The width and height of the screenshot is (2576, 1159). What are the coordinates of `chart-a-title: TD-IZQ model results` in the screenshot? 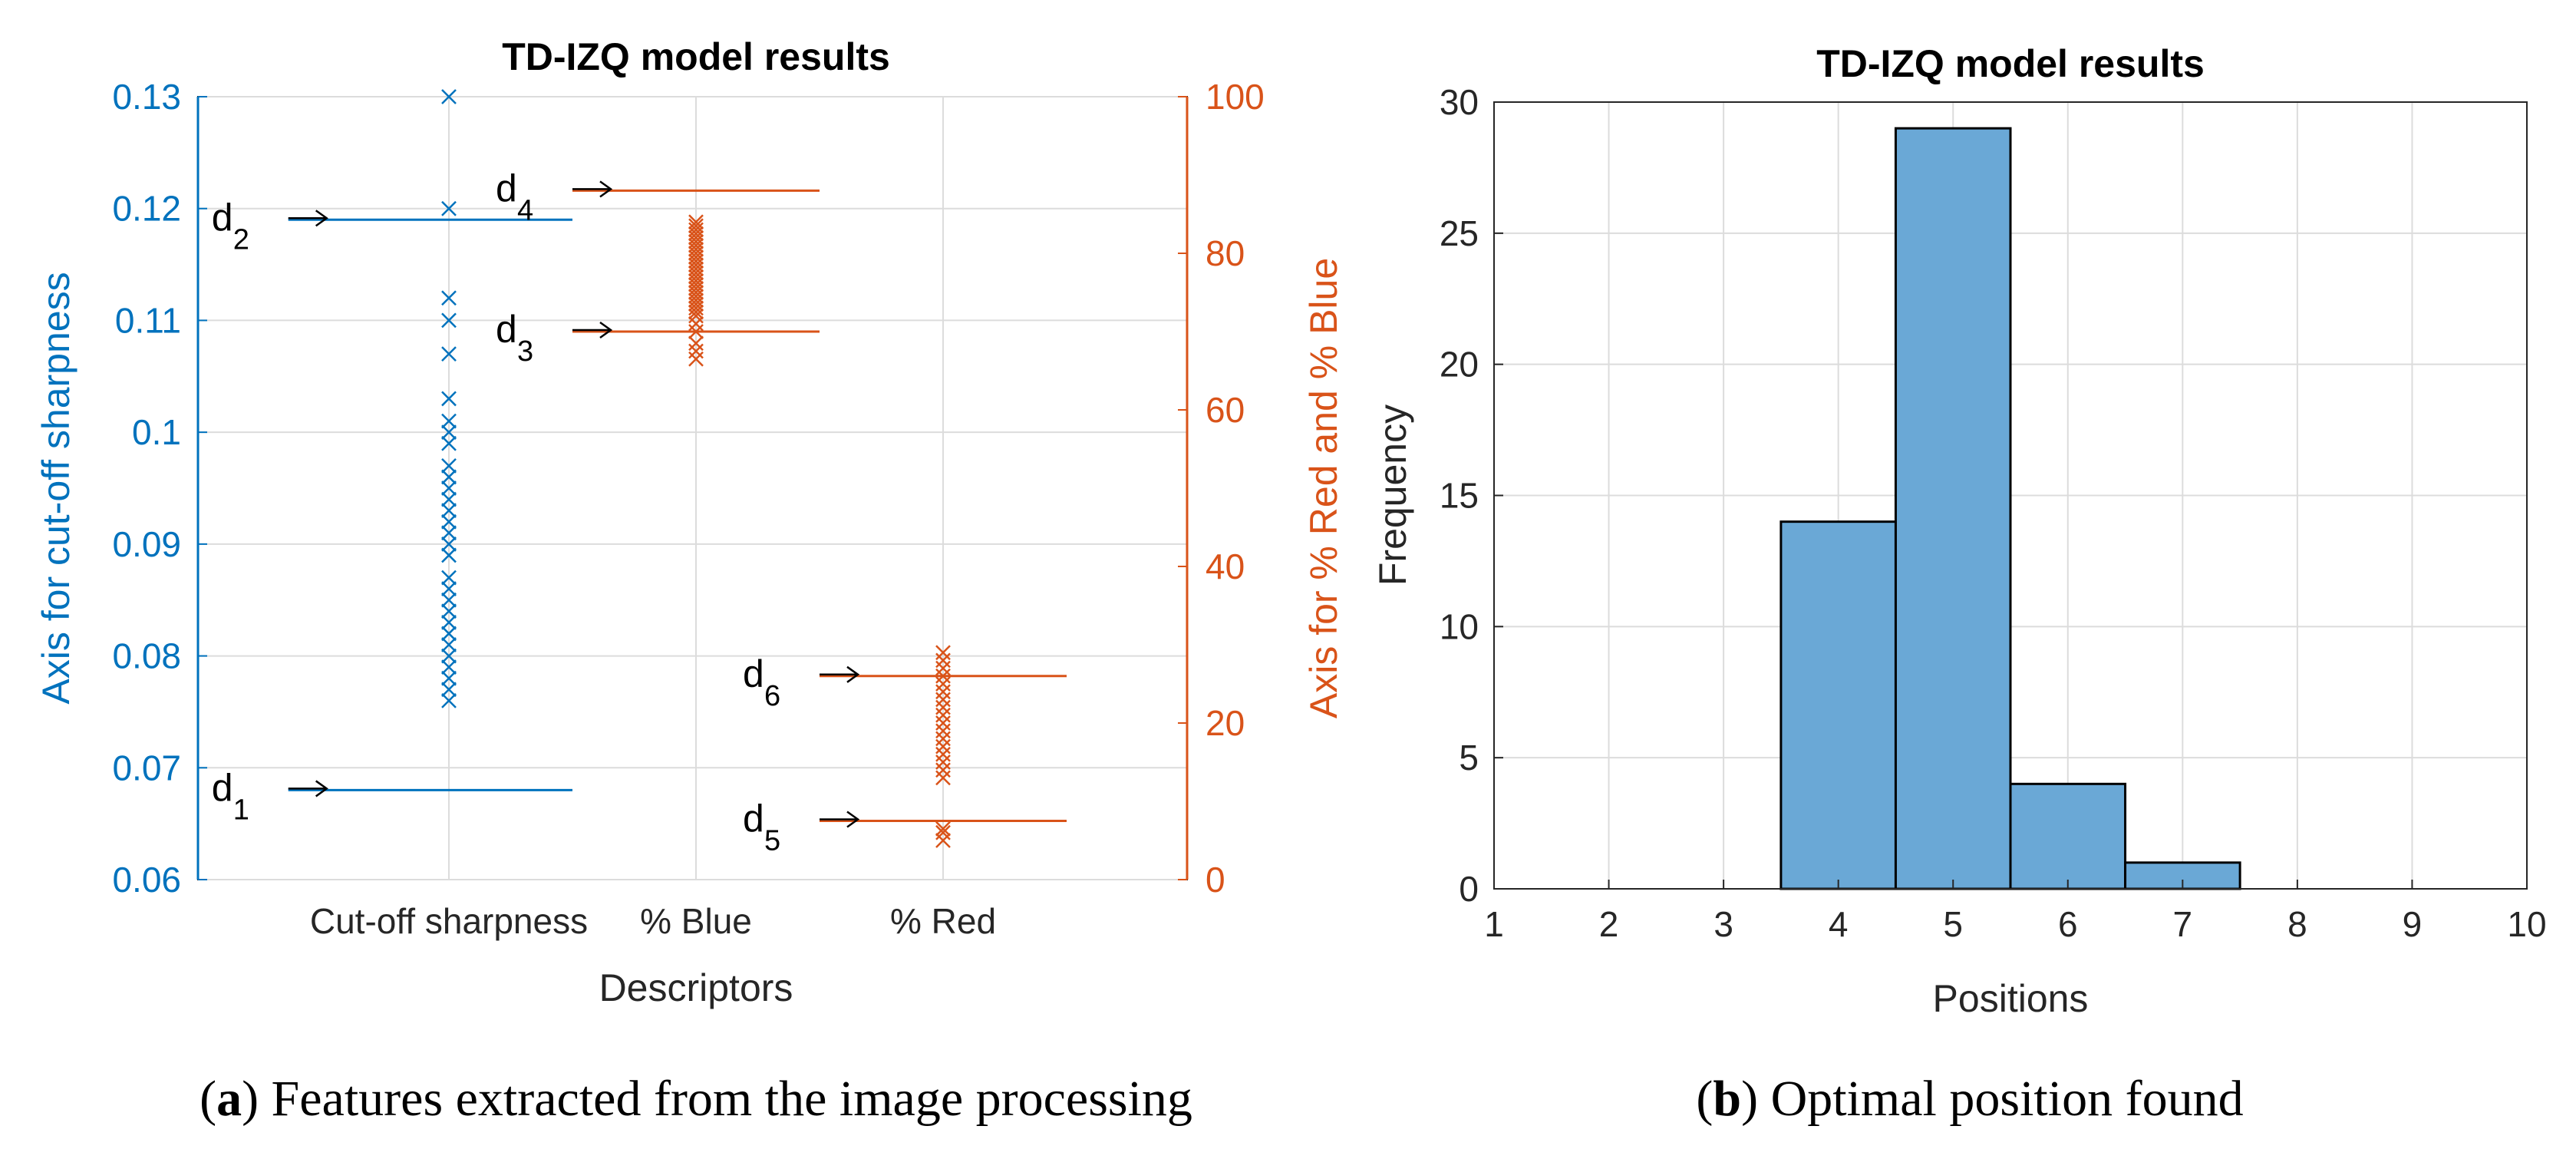 It's located at (696, 56).